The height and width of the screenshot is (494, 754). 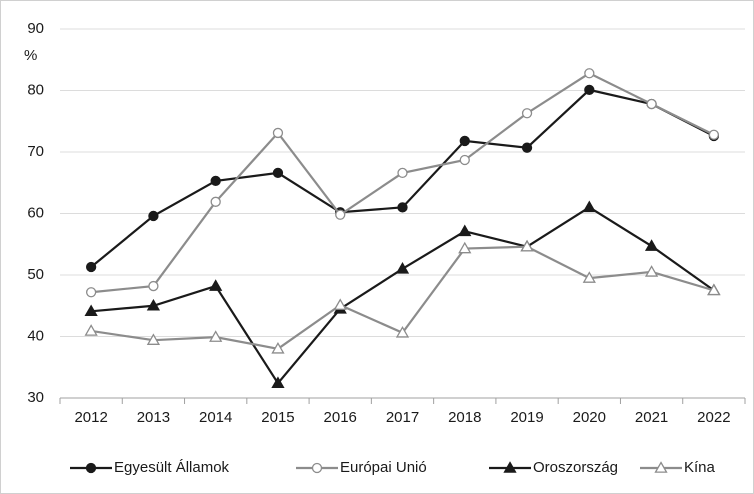 I want to click on y-tick-label: 40, so click(x=35, y=335).